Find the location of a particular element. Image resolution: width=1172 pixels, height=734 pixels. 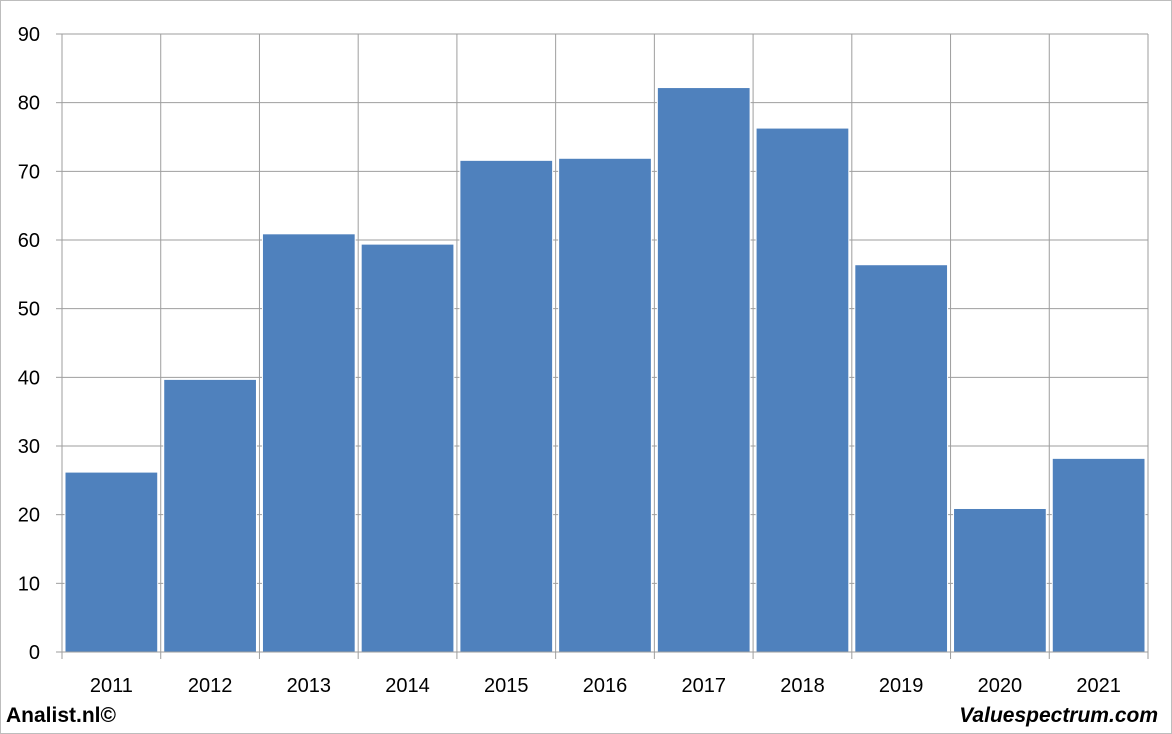

y-tick-label: 10 is located at coordinates (29, 584).